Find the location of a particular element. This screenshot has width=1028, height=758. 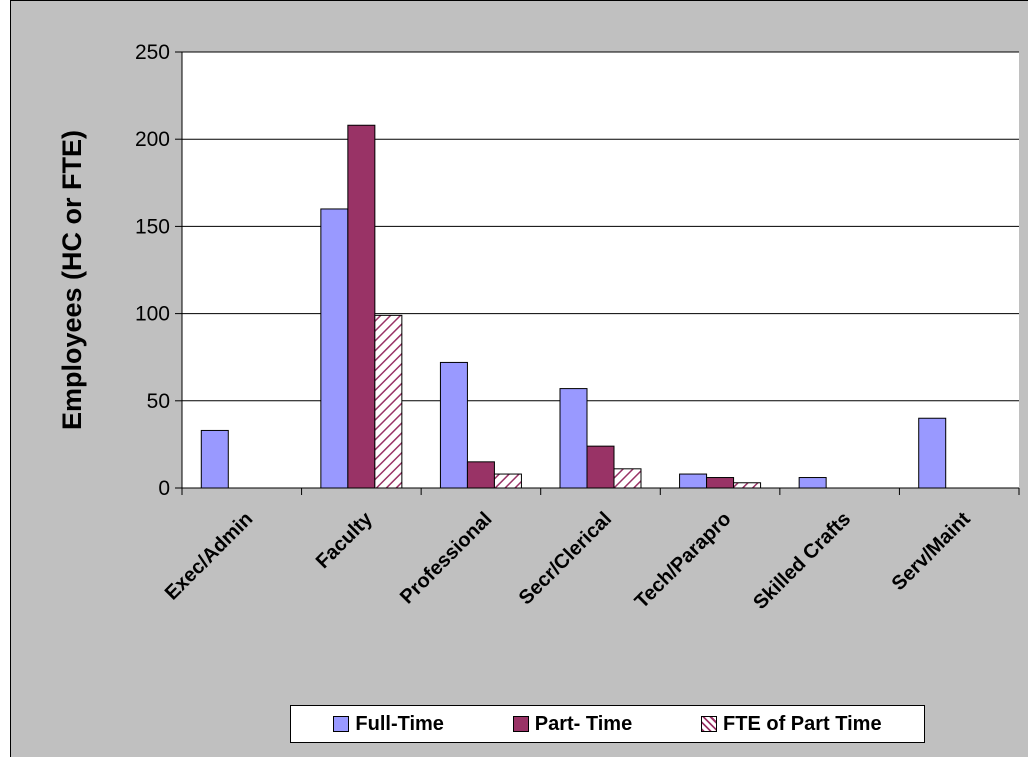

bar-full-time-exec-admin is located at coordinates (214, 459).